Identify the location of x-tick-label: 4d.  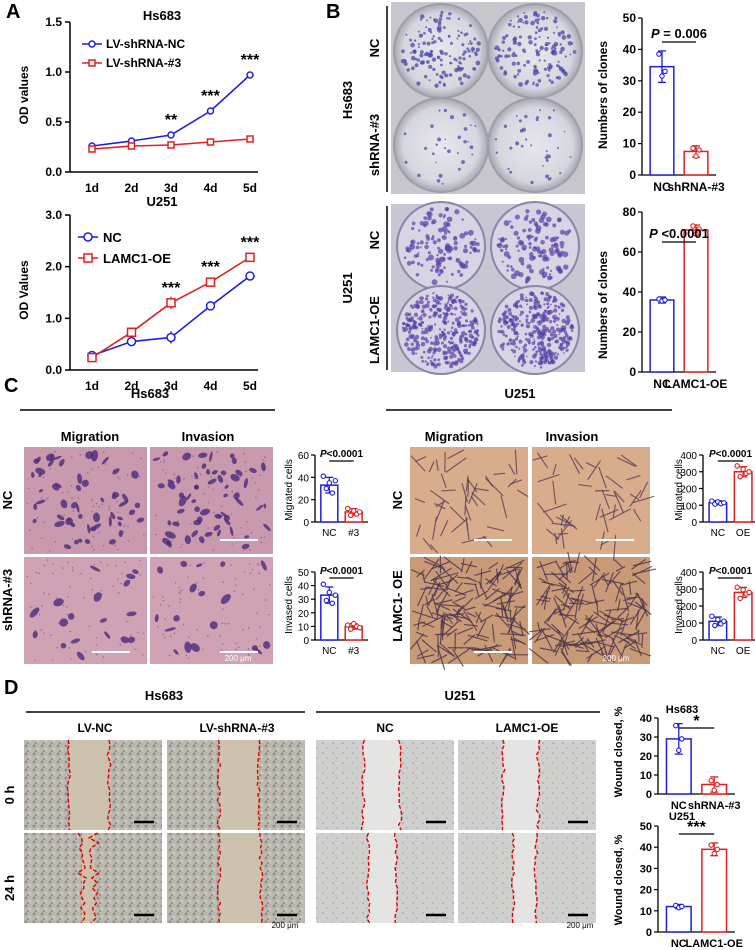
(210, 386).